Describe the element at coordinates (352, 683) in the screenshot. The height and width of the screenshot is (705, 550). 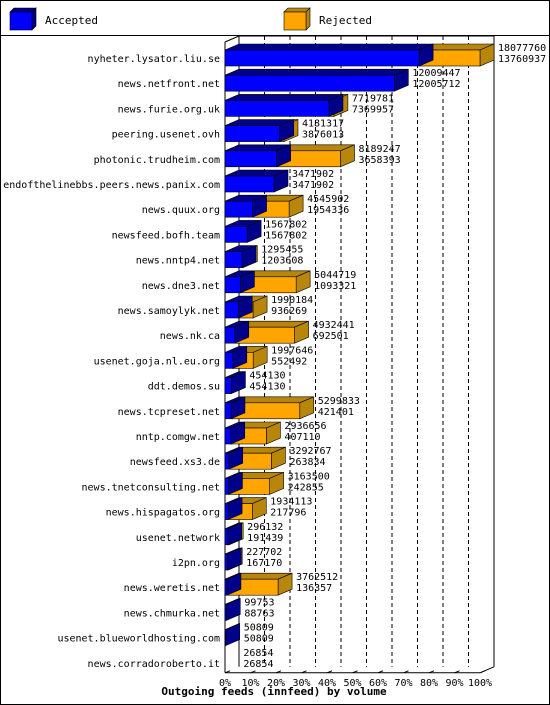
I see `x-tick-label: 50%` at that location.